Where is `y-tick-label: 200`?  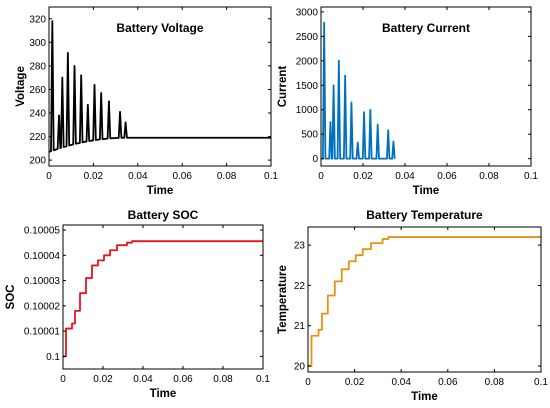 y-tick-label: 200 is located at coordinates (37, 161).